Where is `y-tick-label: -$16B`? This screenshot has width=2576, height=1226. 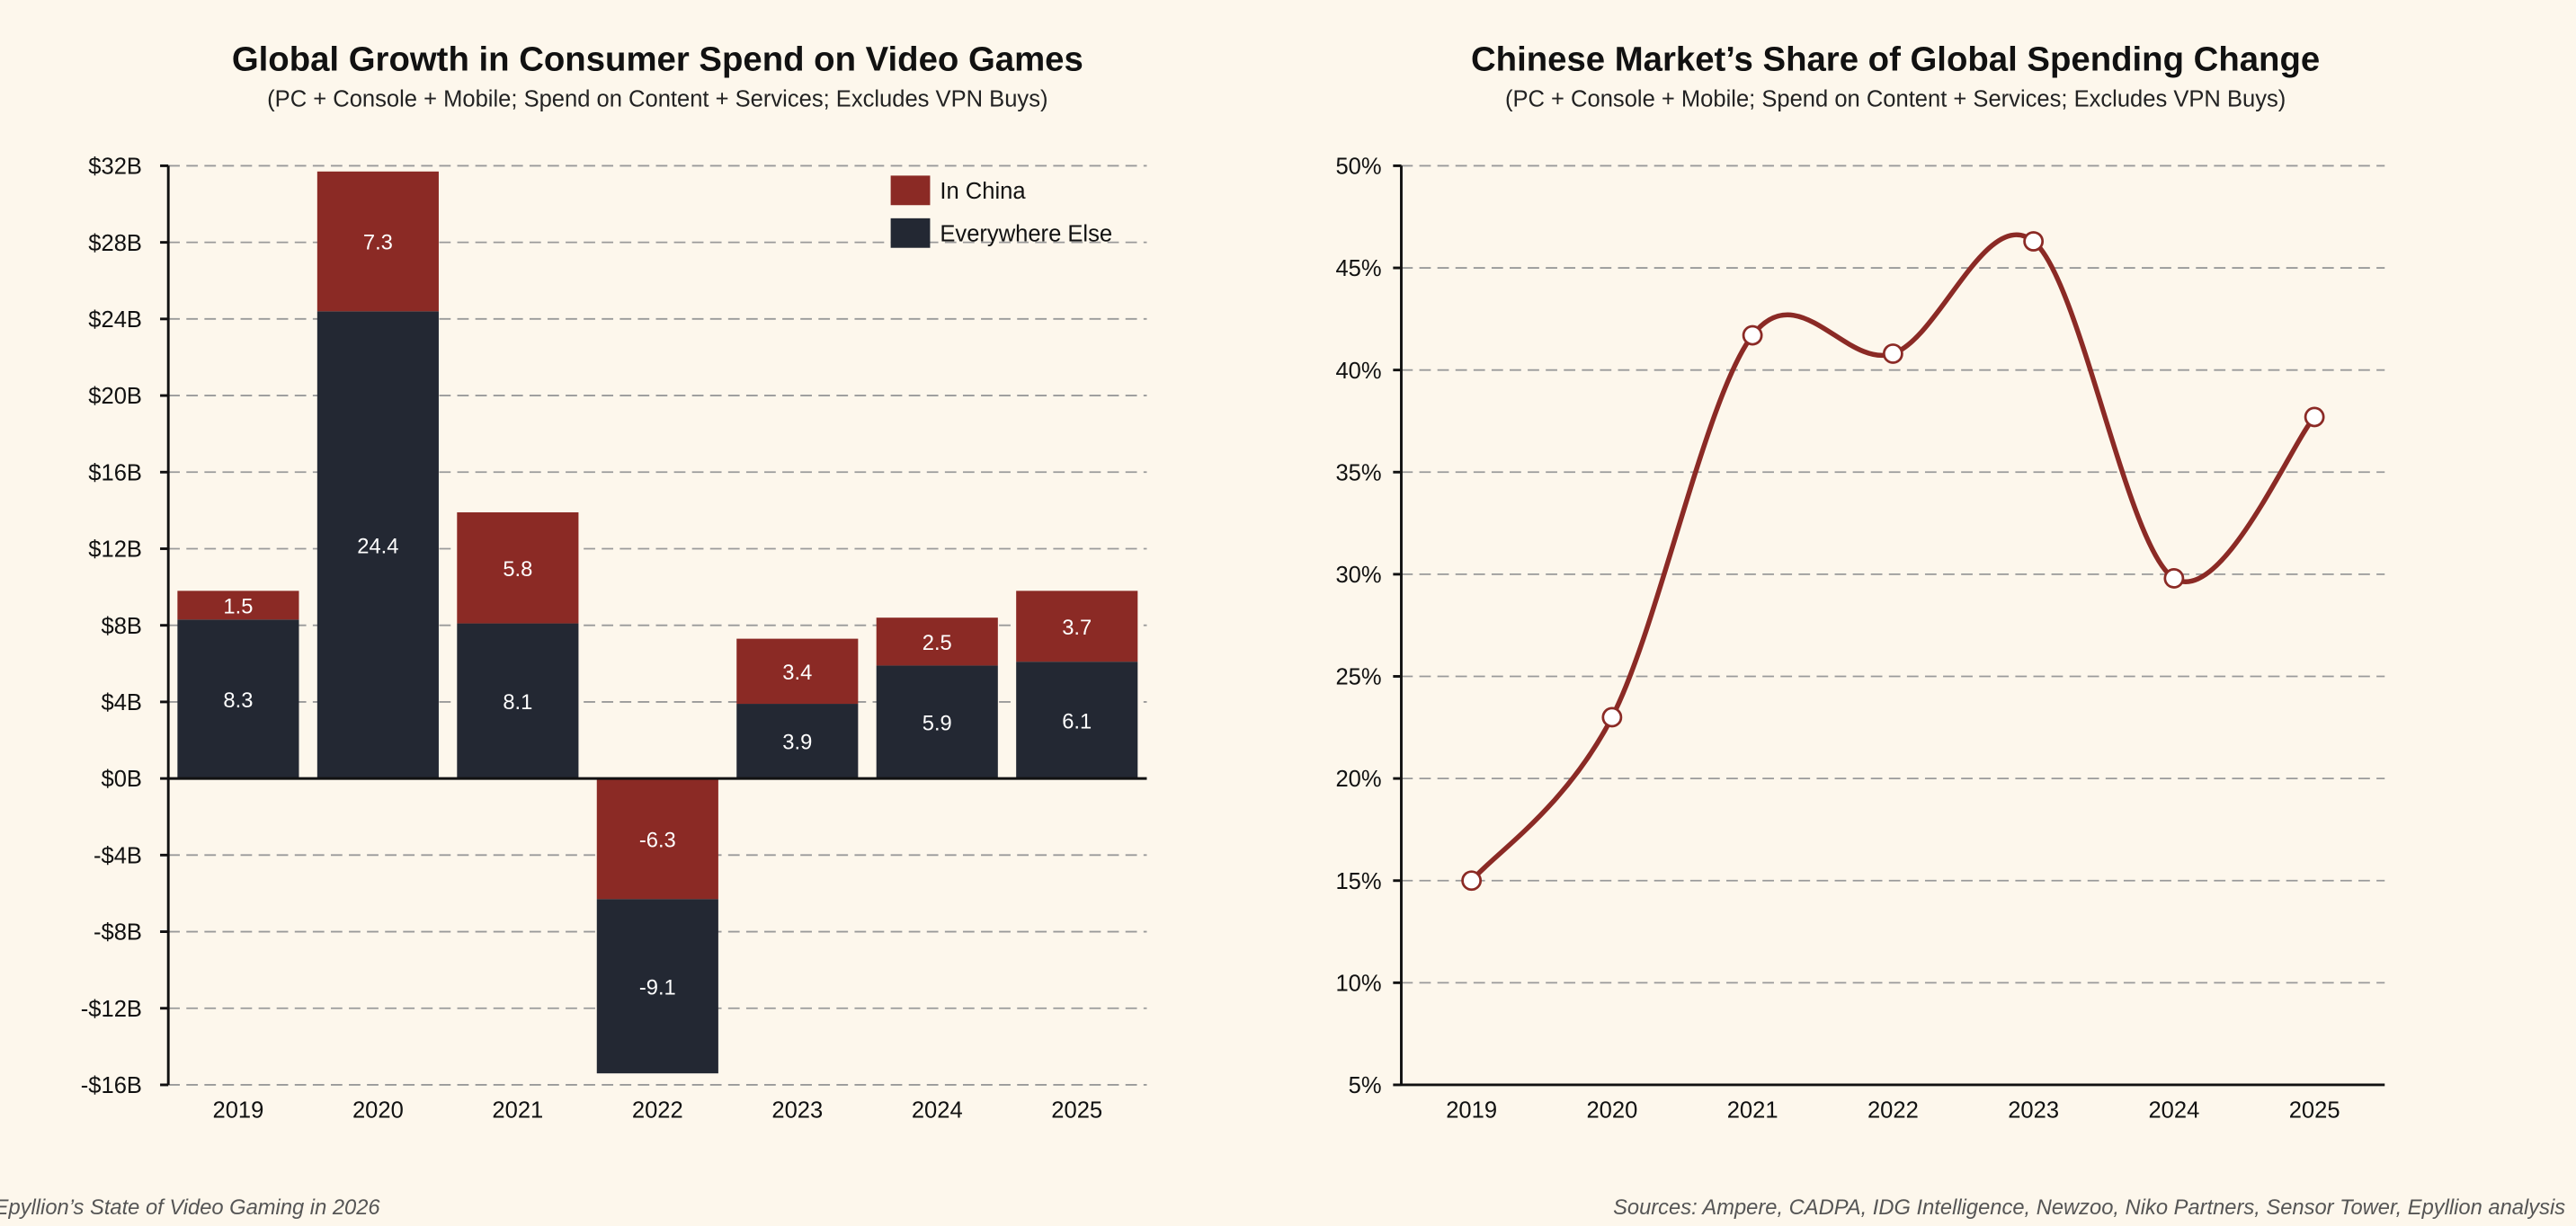
y-tick-label: -$16B is located at coordinates (112, 1085).